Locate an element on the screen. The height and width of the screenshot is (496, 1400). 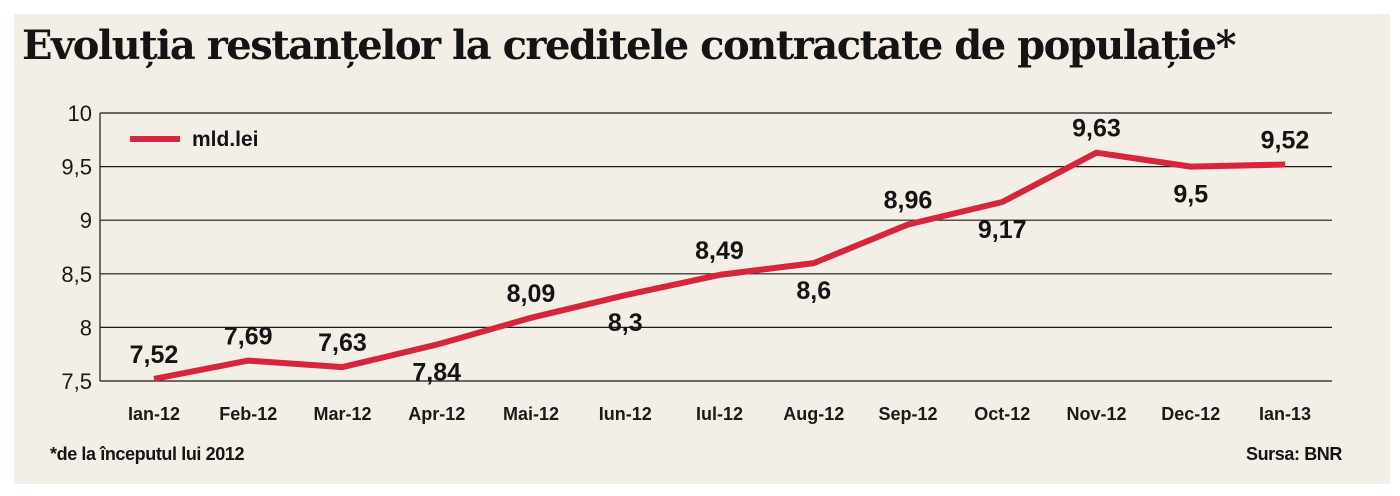
x-tick-label: Dec-12 is located at coordinates (1190, 414).